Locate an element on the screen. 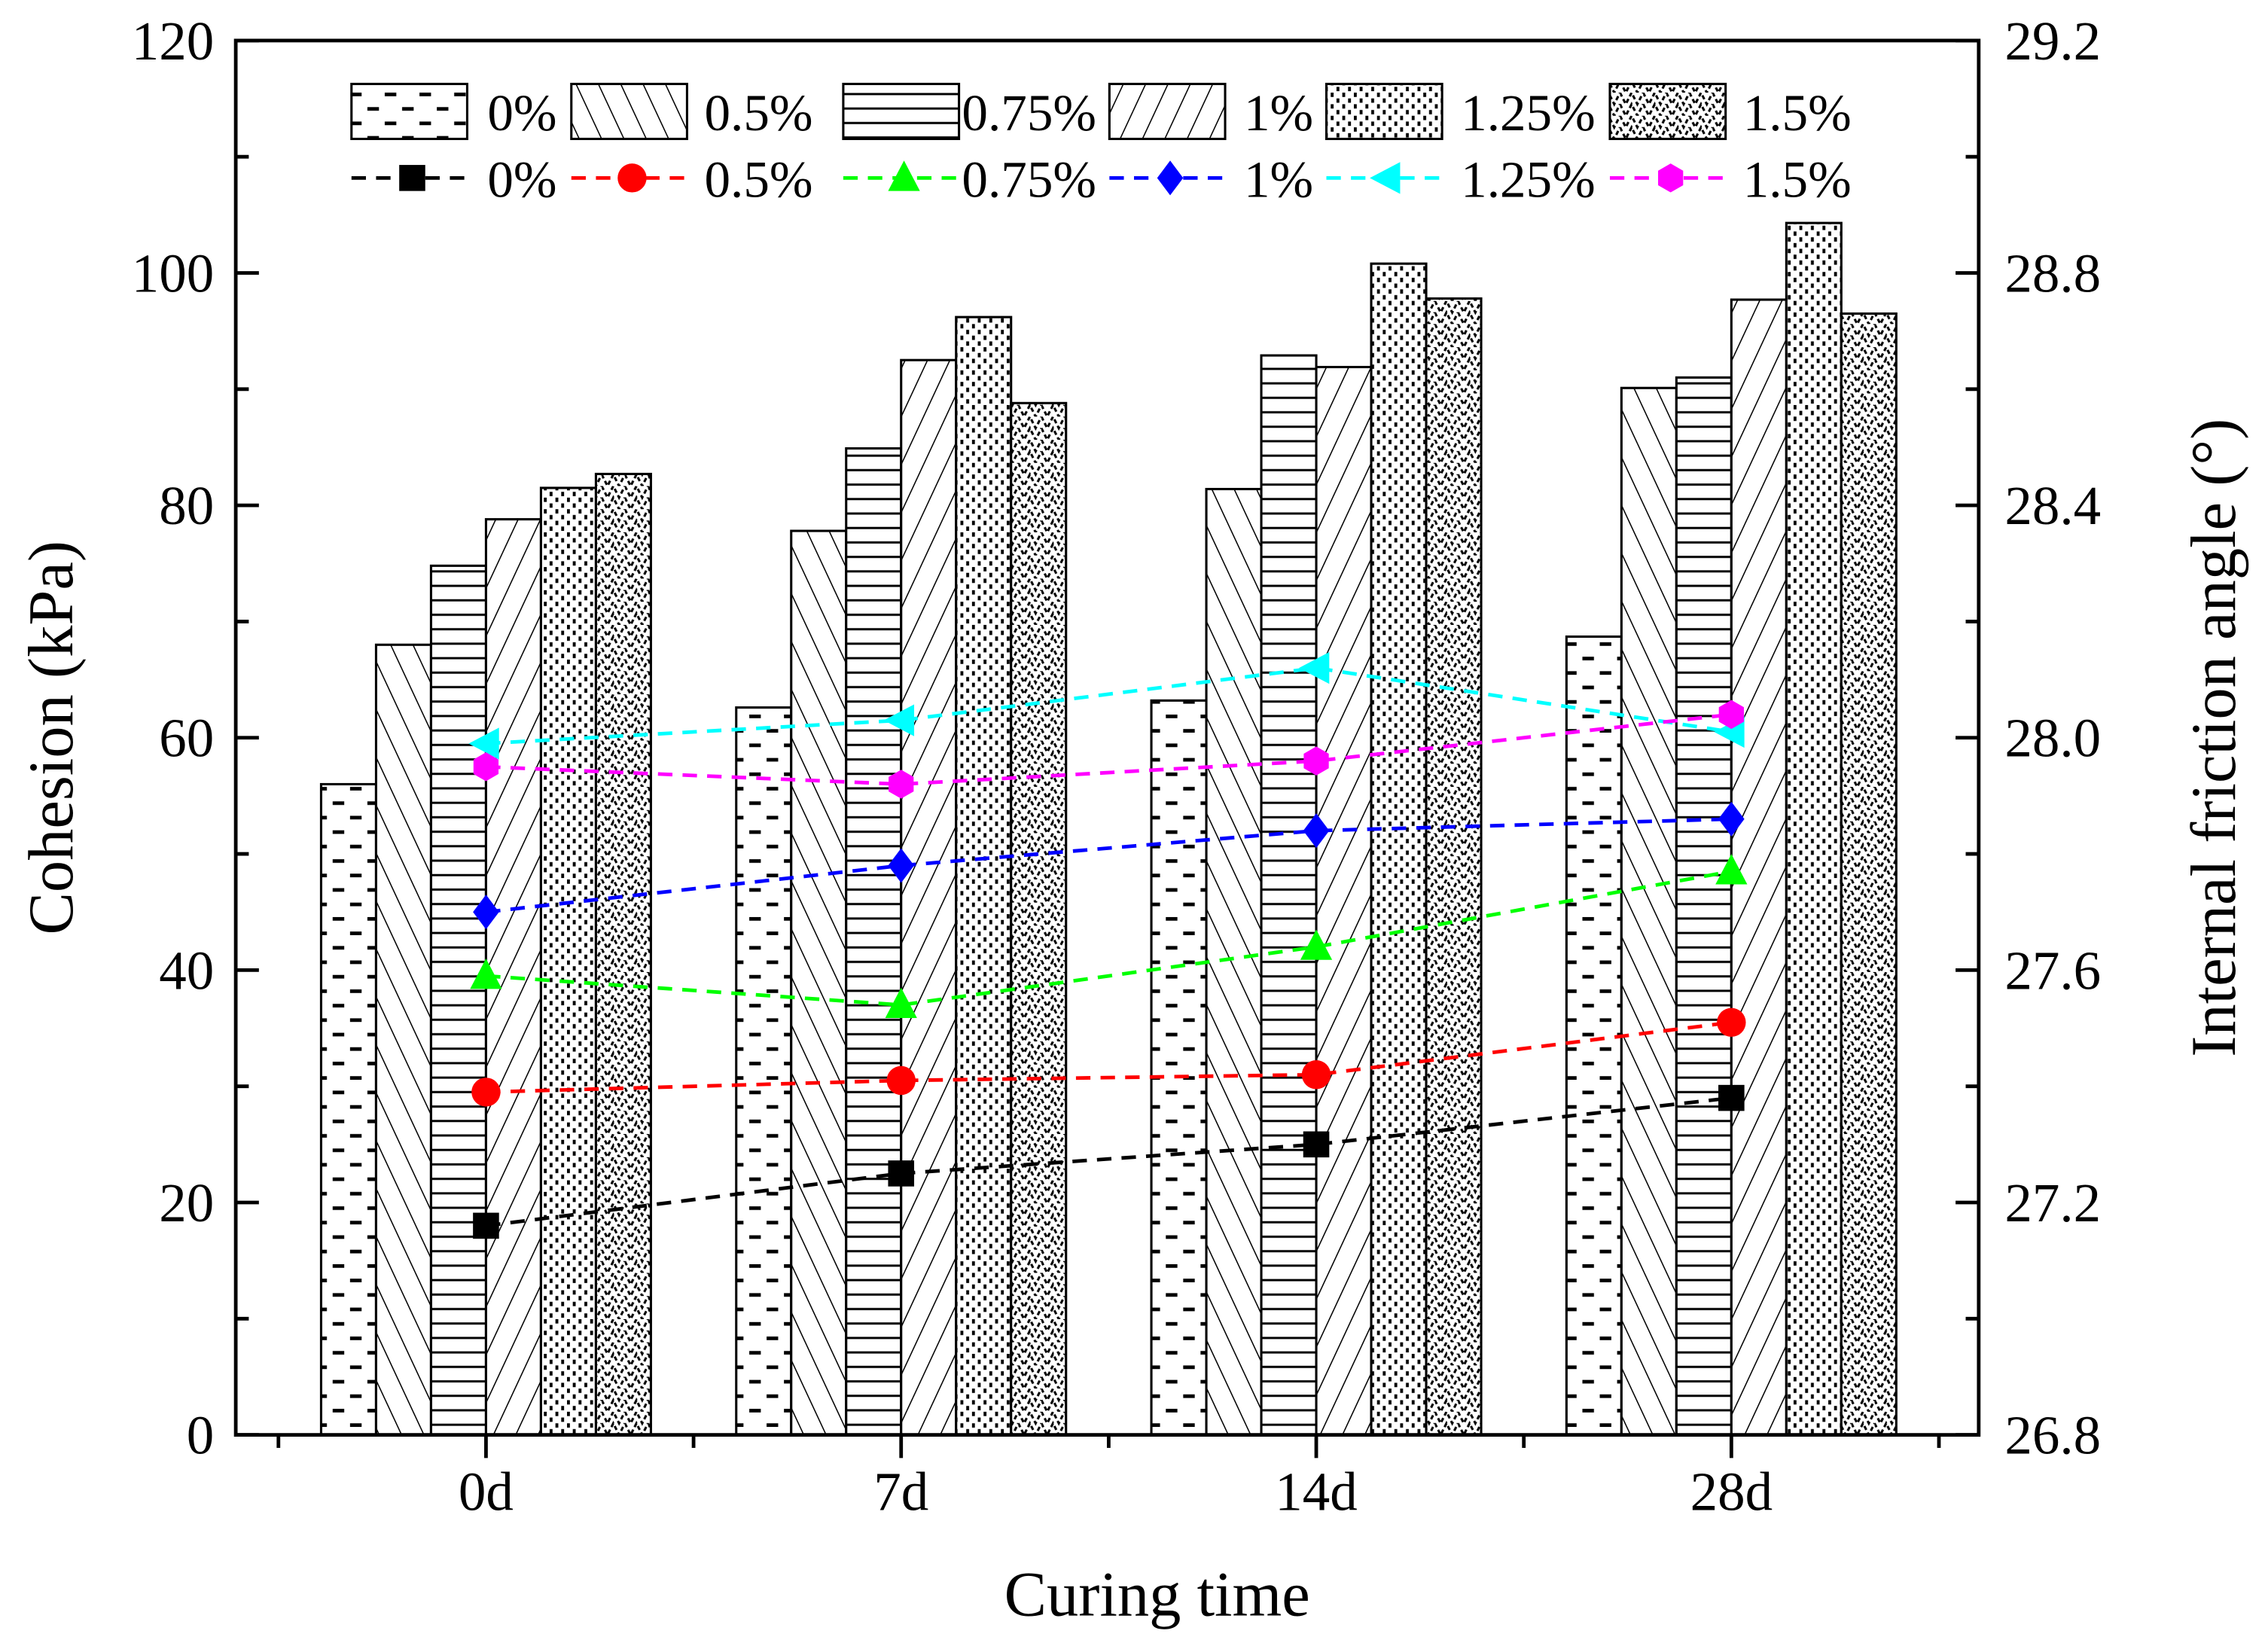  line-series-1.25% is located at coordinates (1109, 705).